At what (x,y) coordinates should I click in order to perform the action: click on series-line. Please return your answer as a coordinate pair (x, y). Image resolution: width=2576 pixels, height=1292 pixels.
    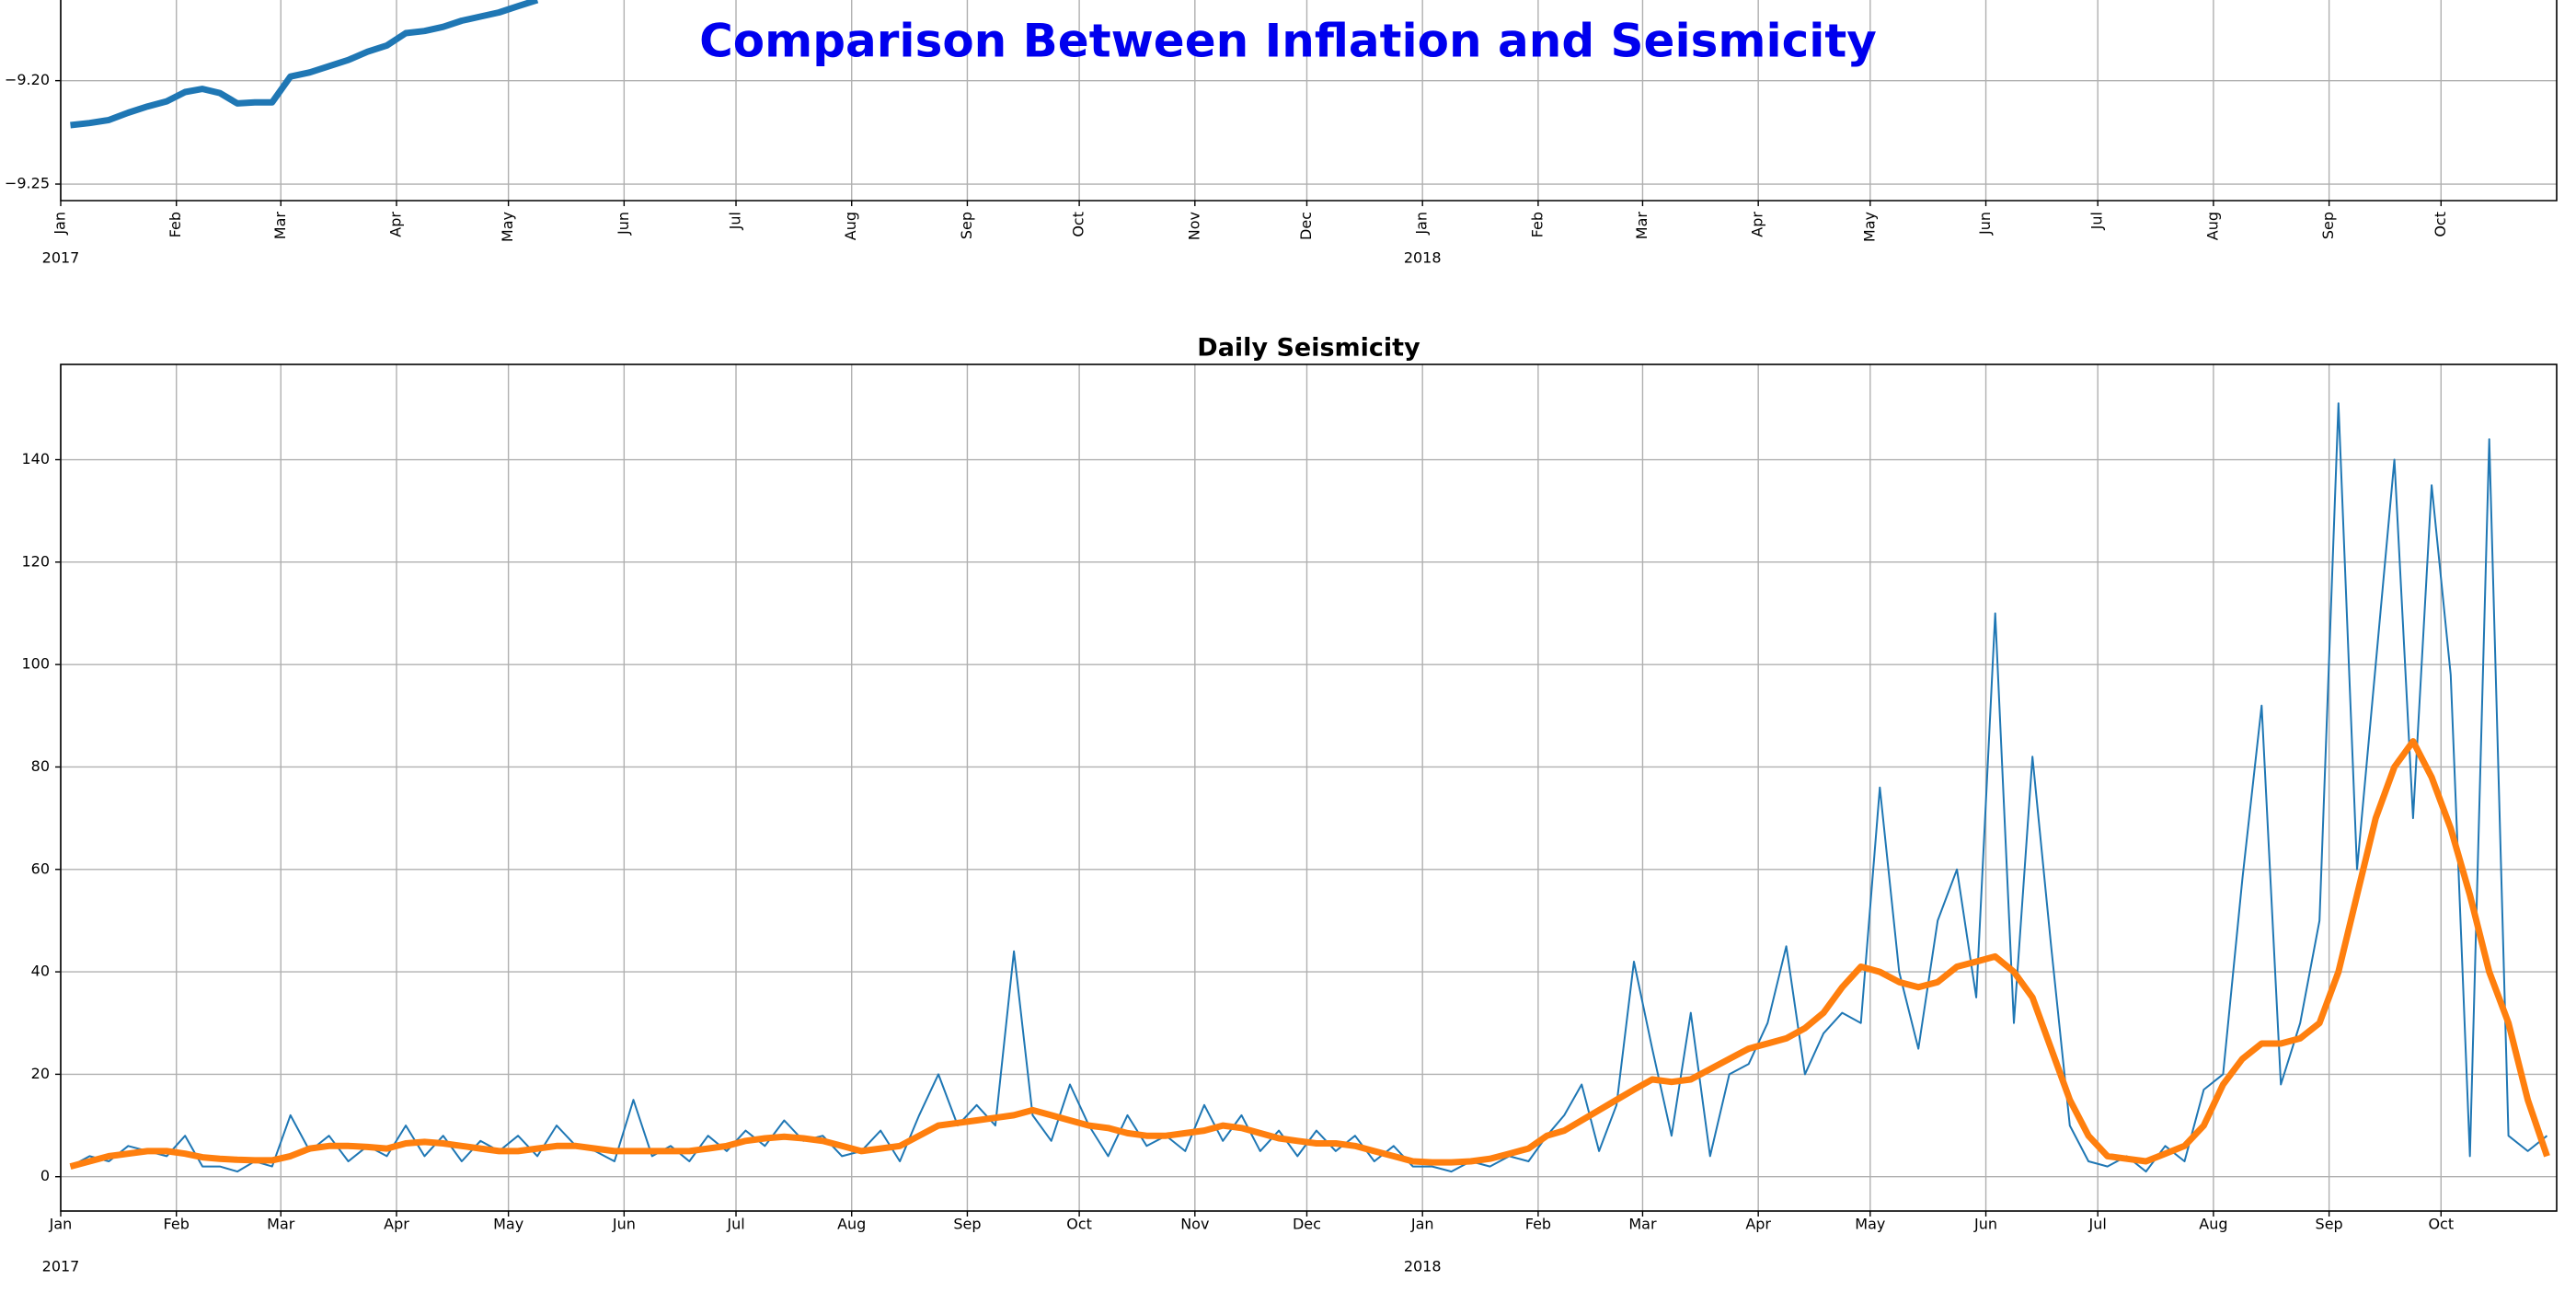
    Looking at the image, I should click on (304, 64).